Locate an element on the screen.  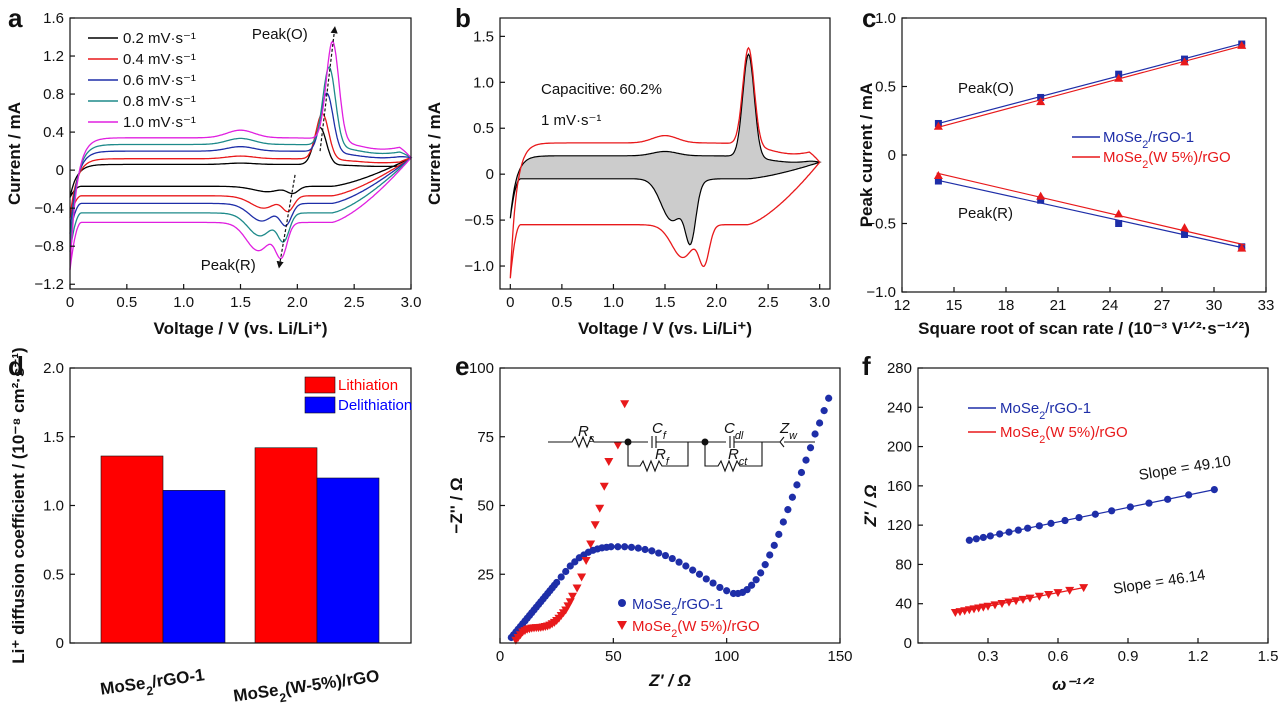
y-tick-label: 0.5 is located at coordinates (885, 87).